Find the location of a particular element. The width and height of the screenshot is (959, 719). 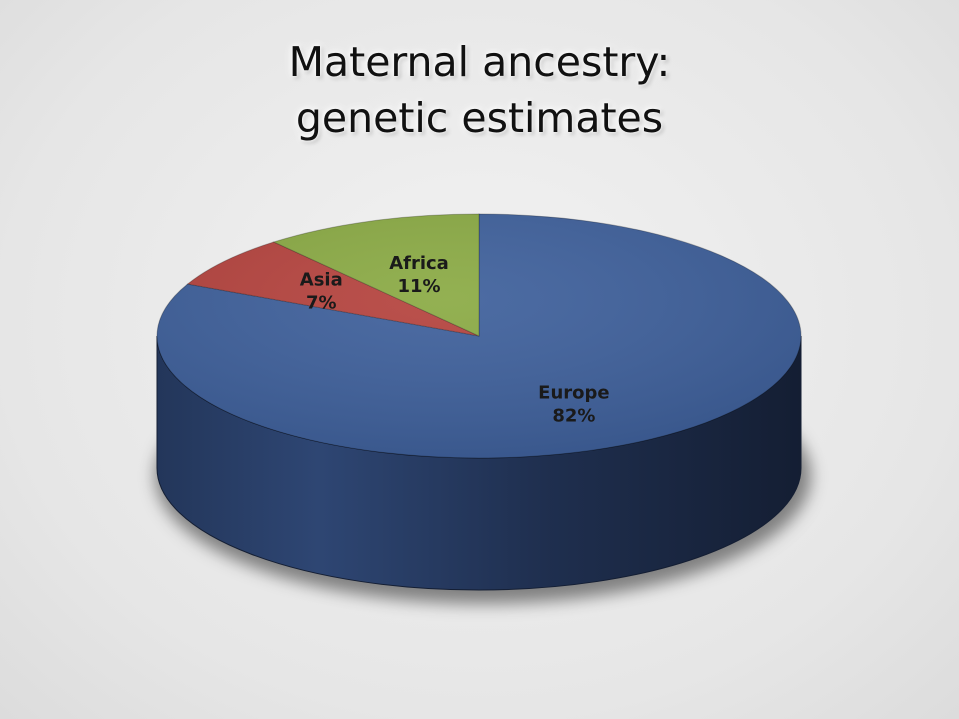

slice-value-africa: 11% is located at coordinates (418, 286).